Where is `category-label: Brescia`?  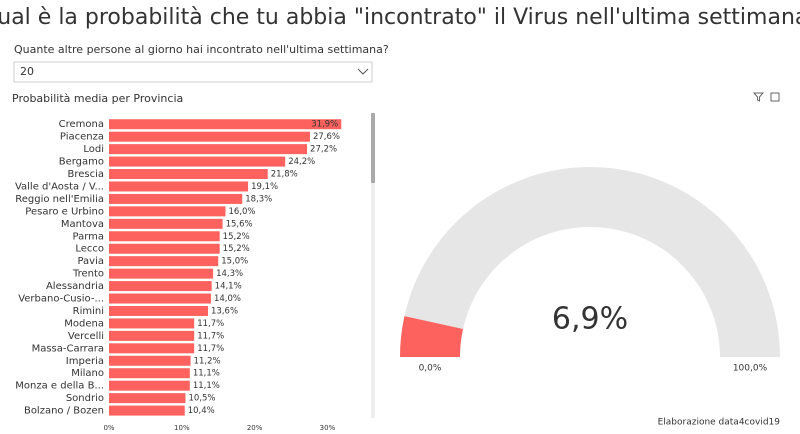
category-label: Brescia is located at coordinates (85, 174).